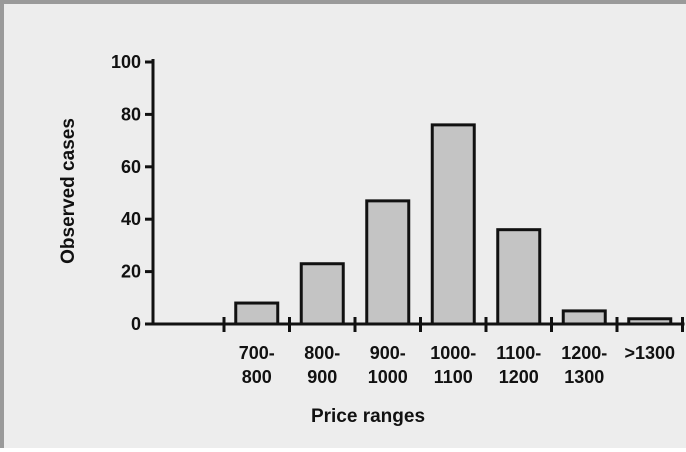  What do you see at coordinates (453, 365) in the screenshot?
I see `x-tick-label: 1000-1100` at bounding box center [453, 365].